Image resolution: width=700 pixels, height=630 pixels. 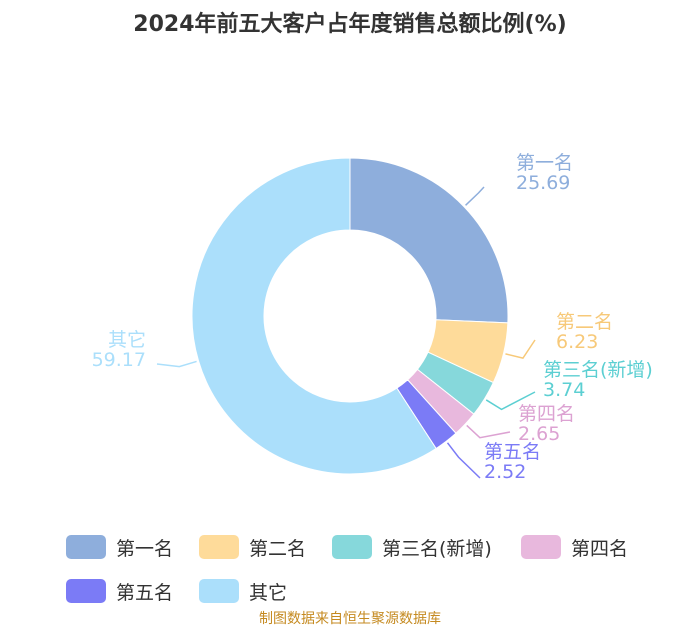 I want to click on slice-label-5: 第五名 2.52, so click(x=512, y=462).